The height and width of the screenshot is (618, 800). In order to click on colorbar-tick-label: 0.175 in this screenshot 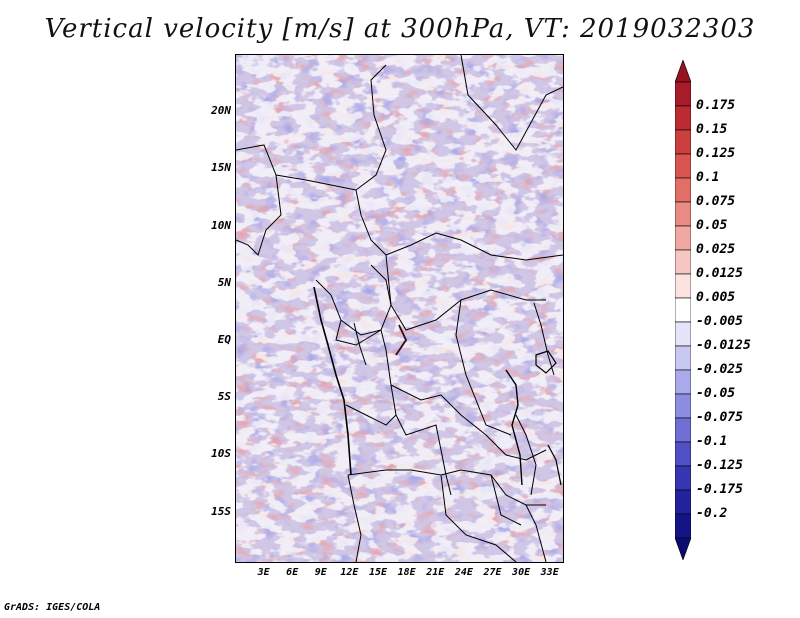, I will do `click(716, 105)`.